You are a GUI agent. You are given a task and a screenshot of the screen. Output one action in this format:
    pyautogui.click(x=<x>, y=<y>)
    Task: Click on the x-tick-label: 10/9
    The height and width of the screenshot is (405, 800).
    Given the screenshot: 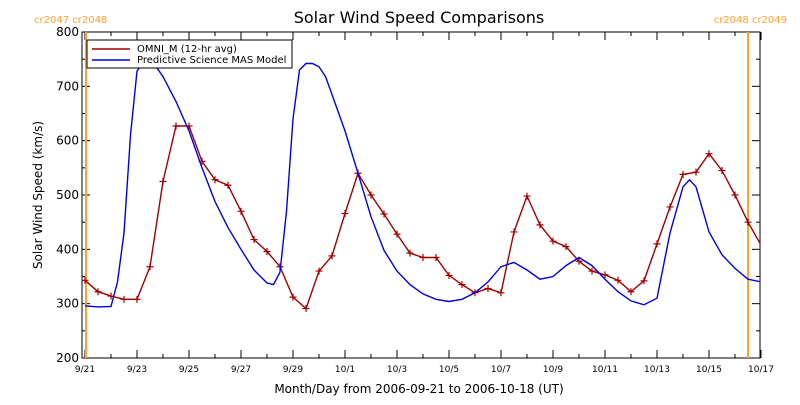 What is the action you would take?
    pyautogui.click(x=553, y=370)
    